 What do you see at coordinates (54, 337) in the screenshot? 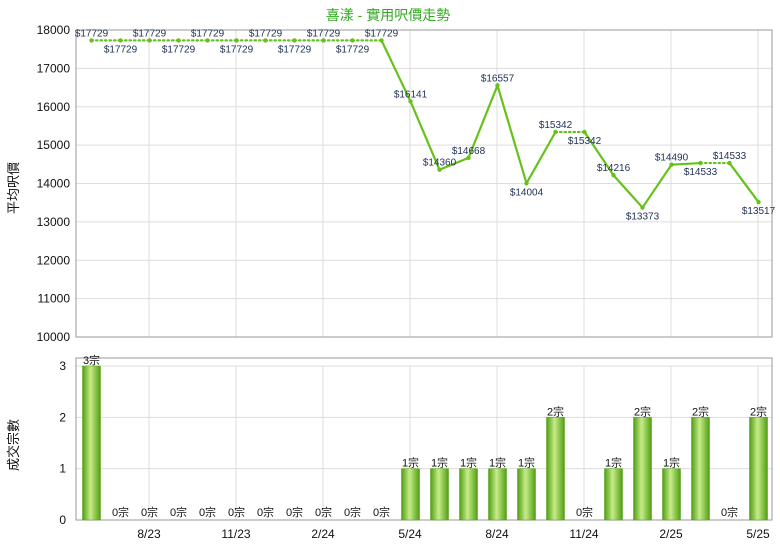
I see `price-tick-label: 10000` at bounding box center [54, 337].